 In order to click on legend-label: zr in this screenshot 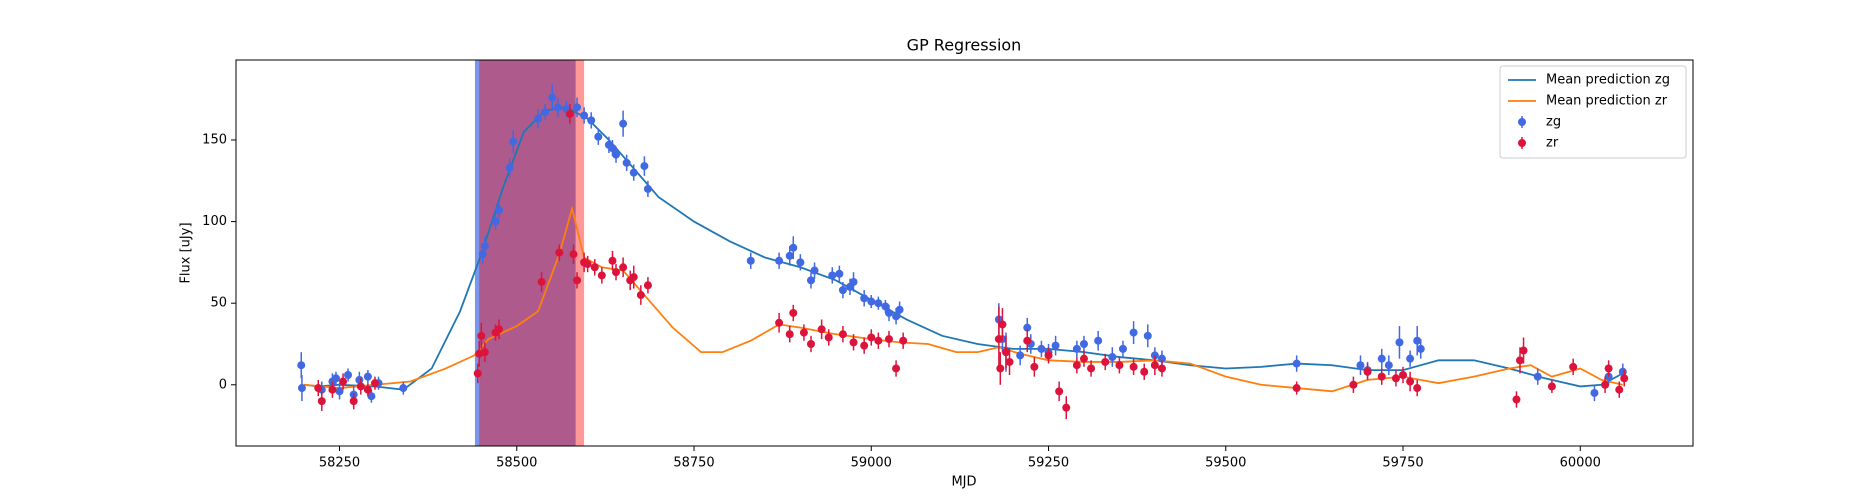, I will do `click(1552, 143)`.